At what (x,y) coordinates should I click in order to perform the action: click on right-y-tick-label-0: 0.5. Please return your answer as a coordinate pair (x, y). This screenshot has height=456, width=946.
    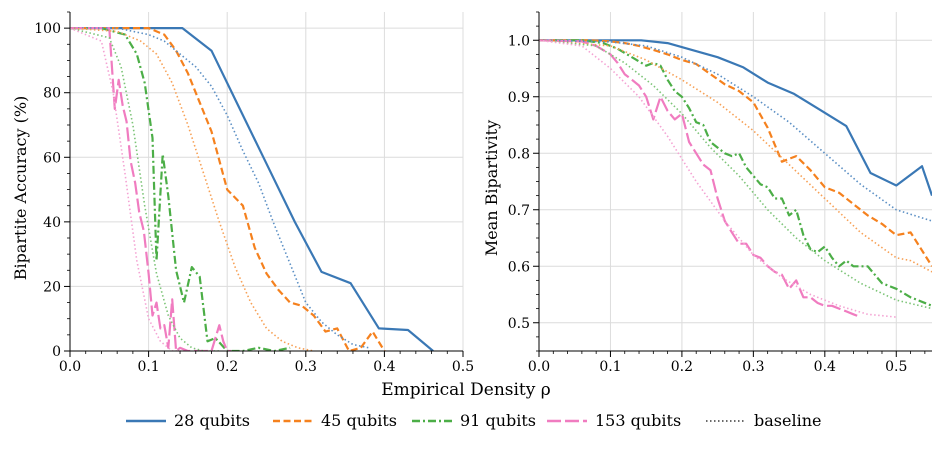
    Looking at the image, I should click on (519, 324).